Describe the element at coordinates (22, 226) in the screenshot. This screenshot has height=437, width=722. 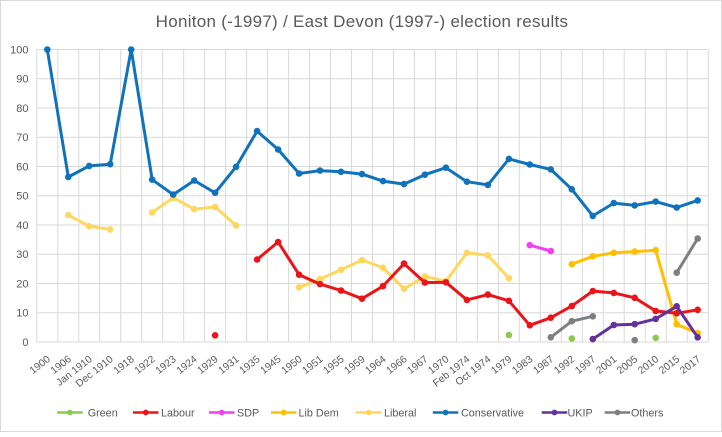
I see `svg-text: 40` at that location.